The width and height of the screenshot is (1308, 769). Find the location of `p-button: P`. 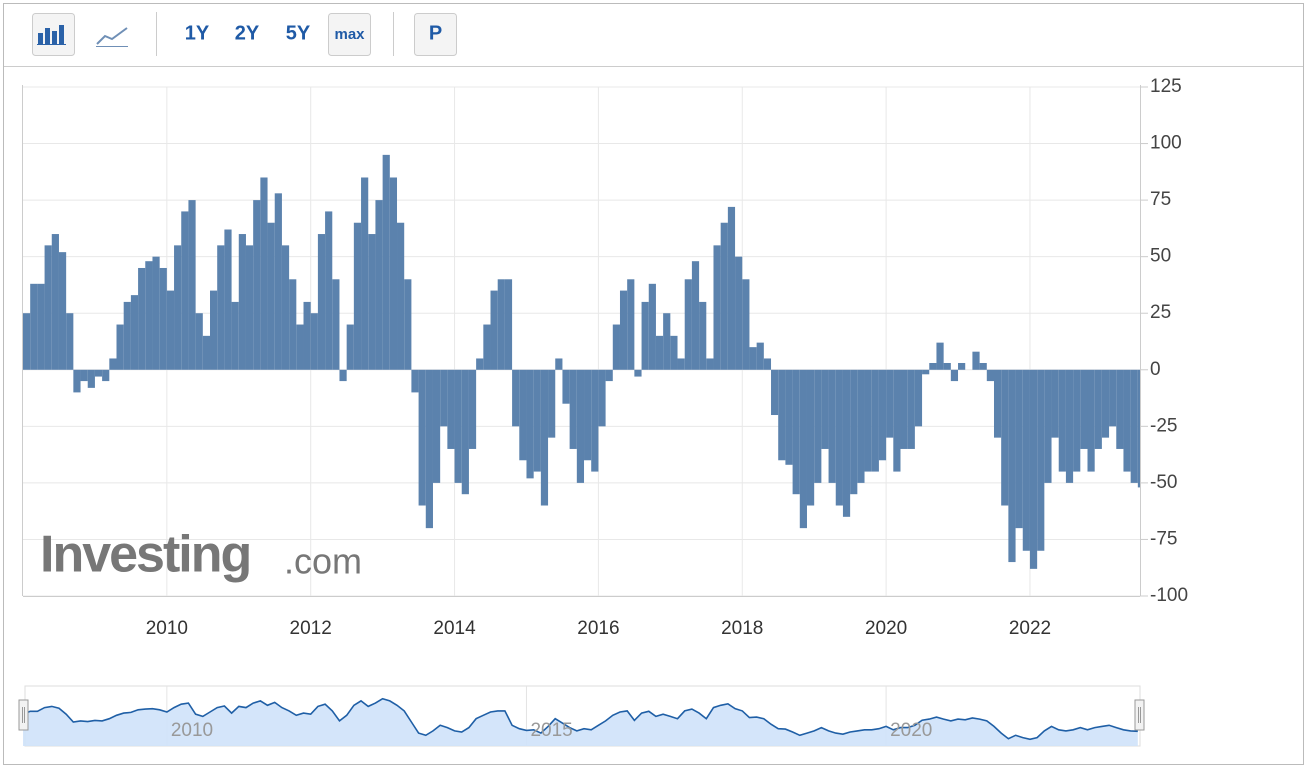

p-button: P is located at coordinates (435, 33).